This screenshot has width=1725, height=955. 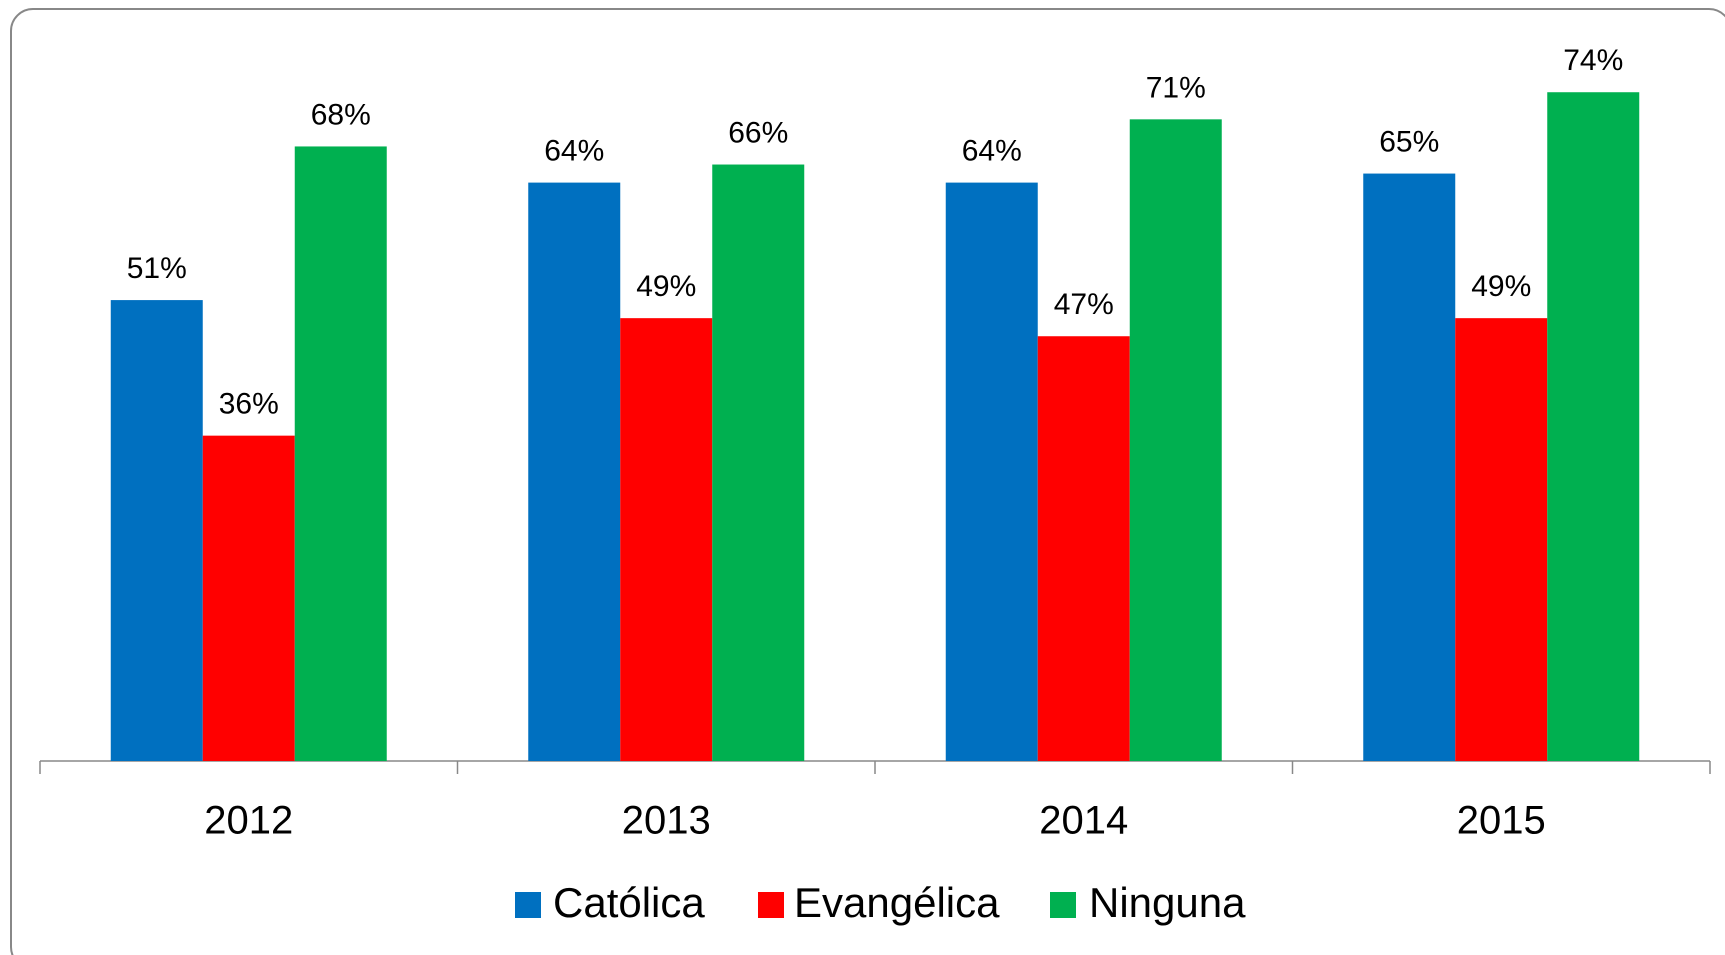 I want to click on data-label: 65%, so click(x=1409, y=141).